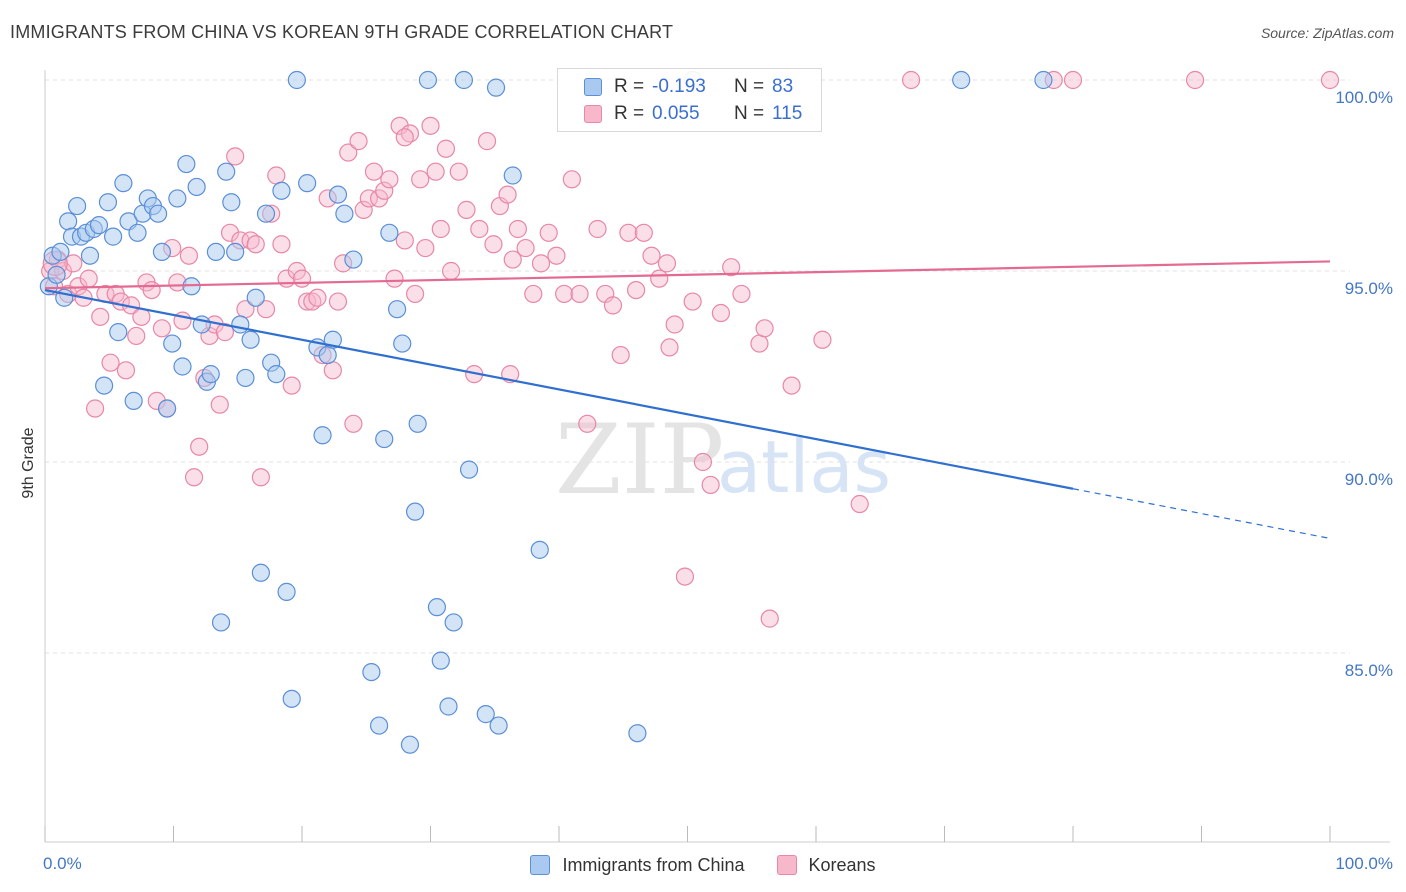 The height and width of the screenshot is (892, 1406). I want to click on legend-item-korean: Koreans, so click(826, 865).